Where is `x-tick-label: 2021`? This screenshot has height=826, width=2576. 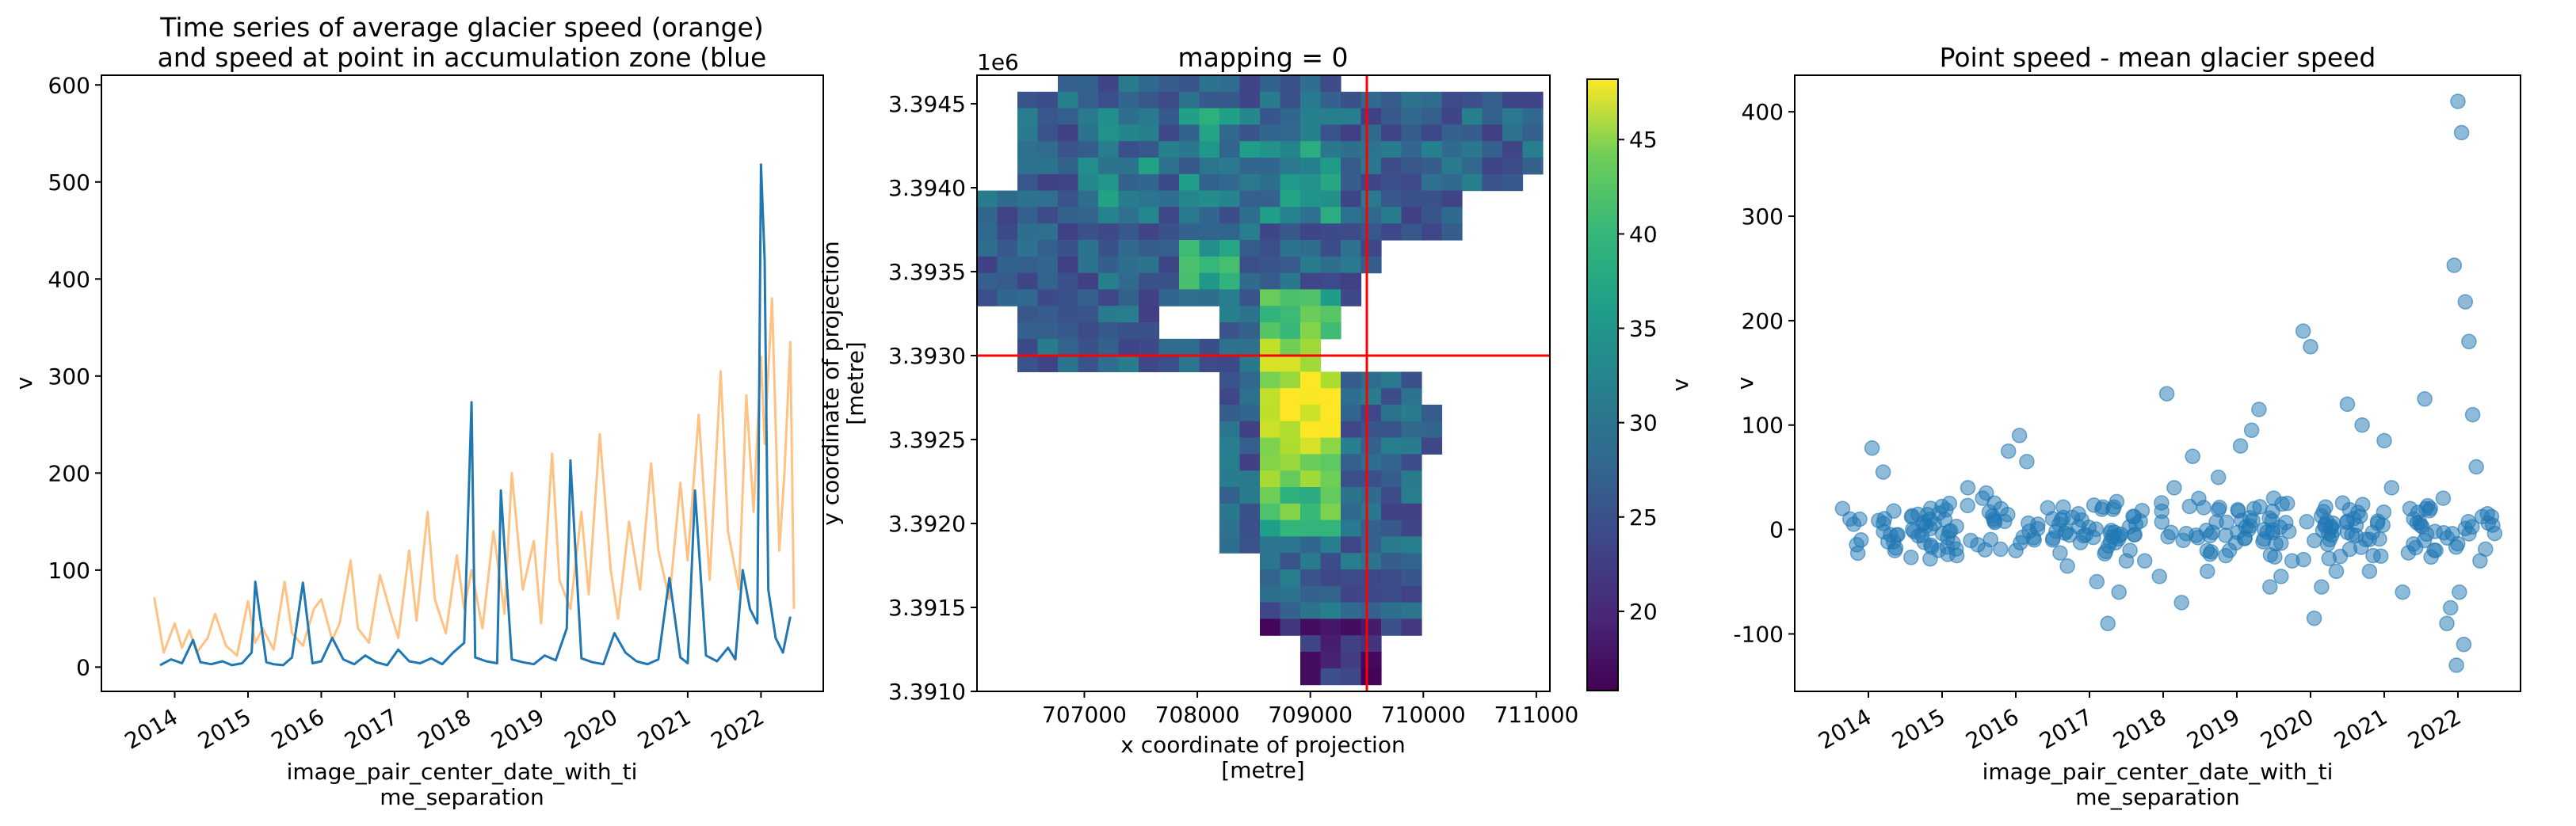
x-tick-label: 2021 is located at coordinates (2360, 728).